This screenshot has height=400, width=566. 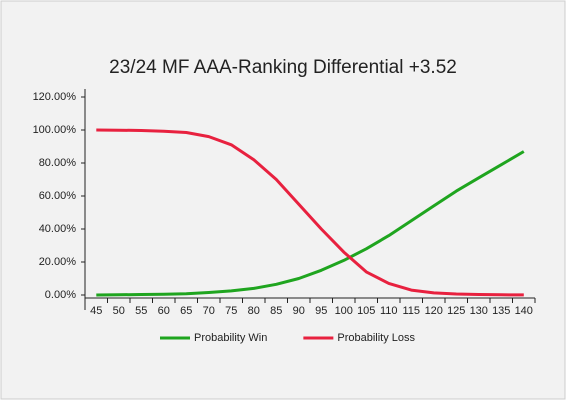 I want to click on chart-title: 23/24 MF AAA-Ranking Differential +3.52, so click(x=283, y=67).